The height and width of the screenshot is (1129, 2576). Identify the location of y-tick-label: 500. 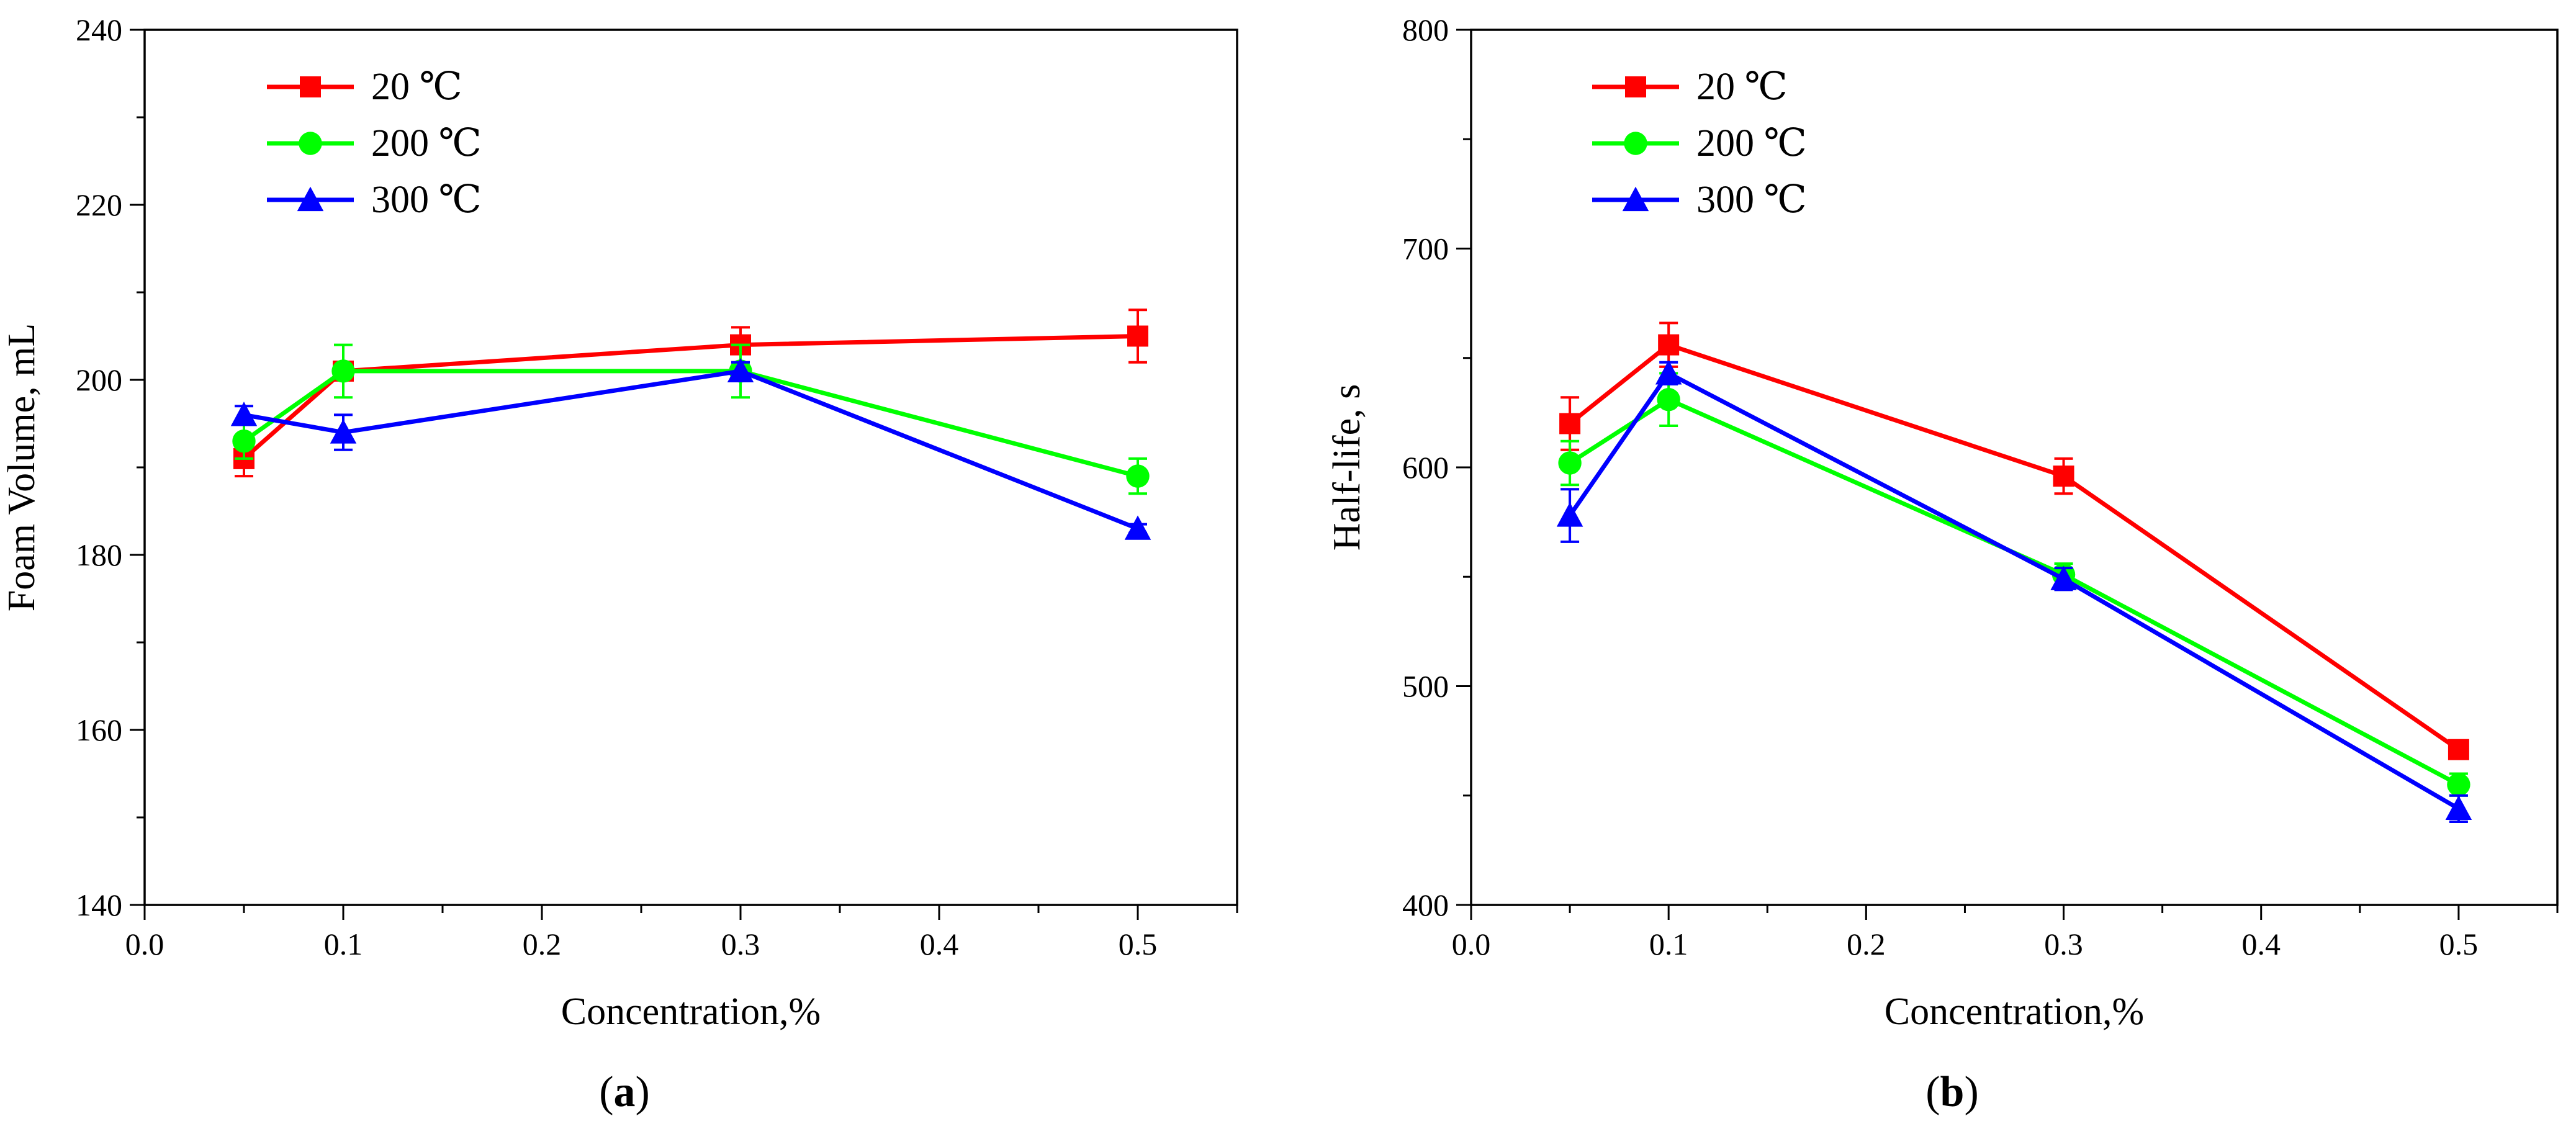
(1425, 686).